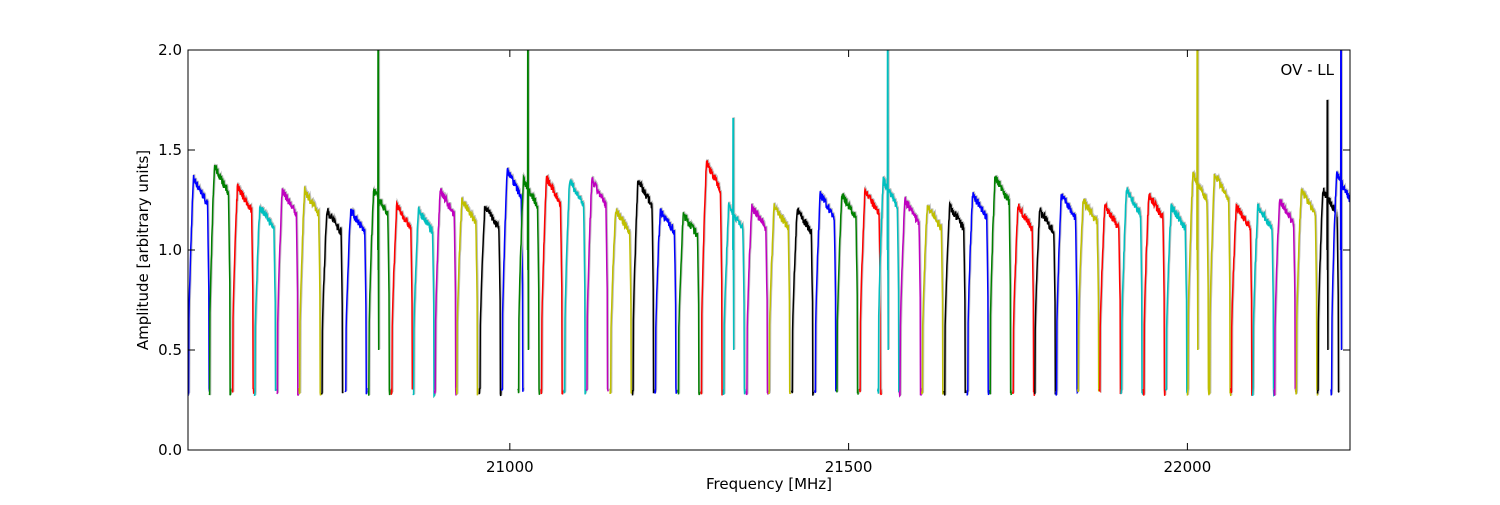 Image resolution: width=1500 pixels, height=505 pixels. Describe the element at coordinates (170, 250) in the screenshot. I see `y-tick-label: 1.0` at that location.